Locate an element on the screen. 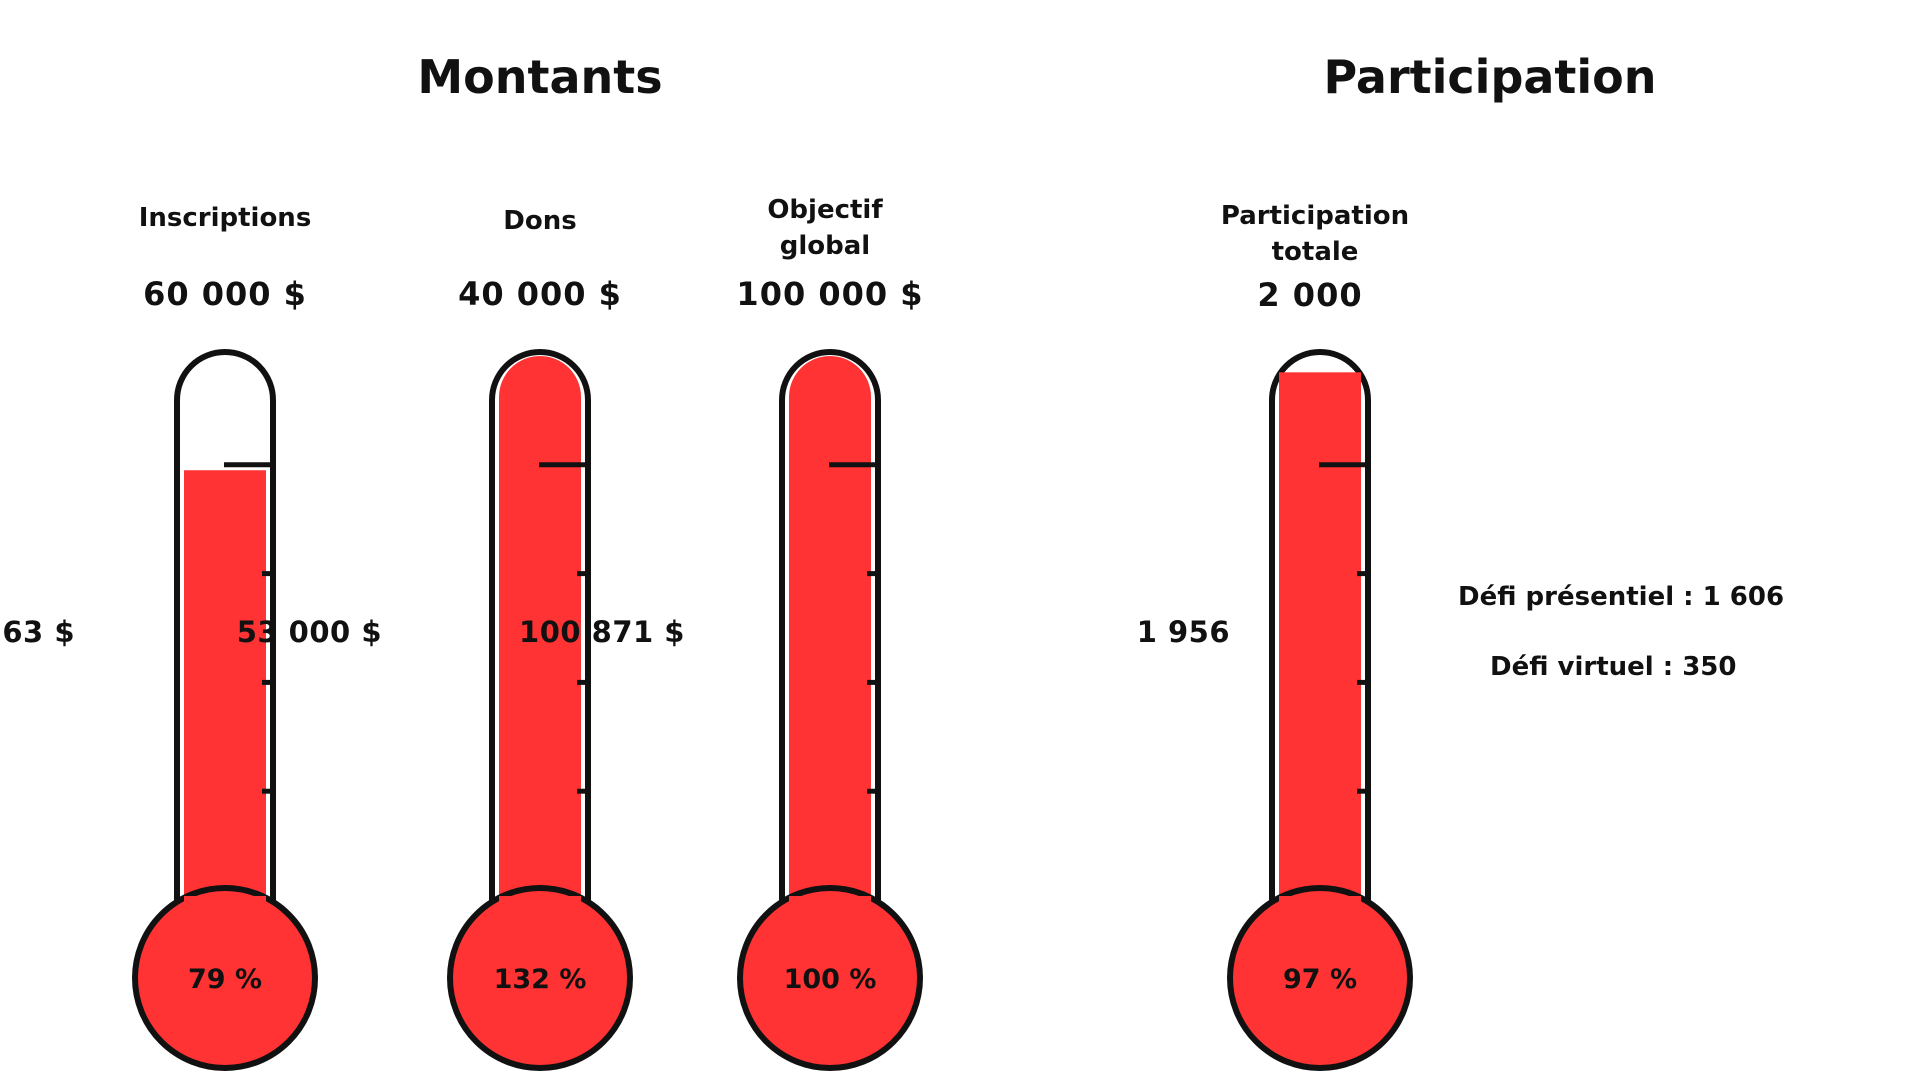  montants-title: Montants is located at coordinates (540, 77).